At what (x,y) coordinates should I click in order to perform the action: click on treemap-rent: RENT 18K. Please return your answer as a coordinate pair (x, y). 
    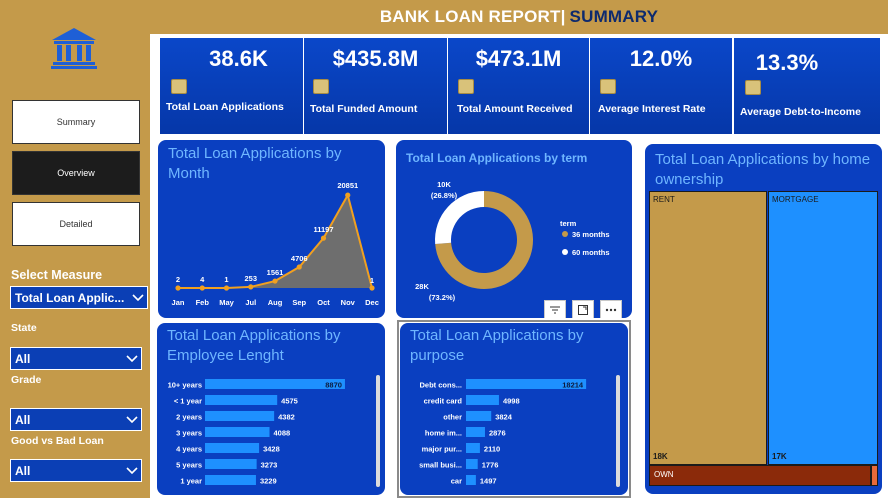
    Looking at the image, I should click on (708, 328).